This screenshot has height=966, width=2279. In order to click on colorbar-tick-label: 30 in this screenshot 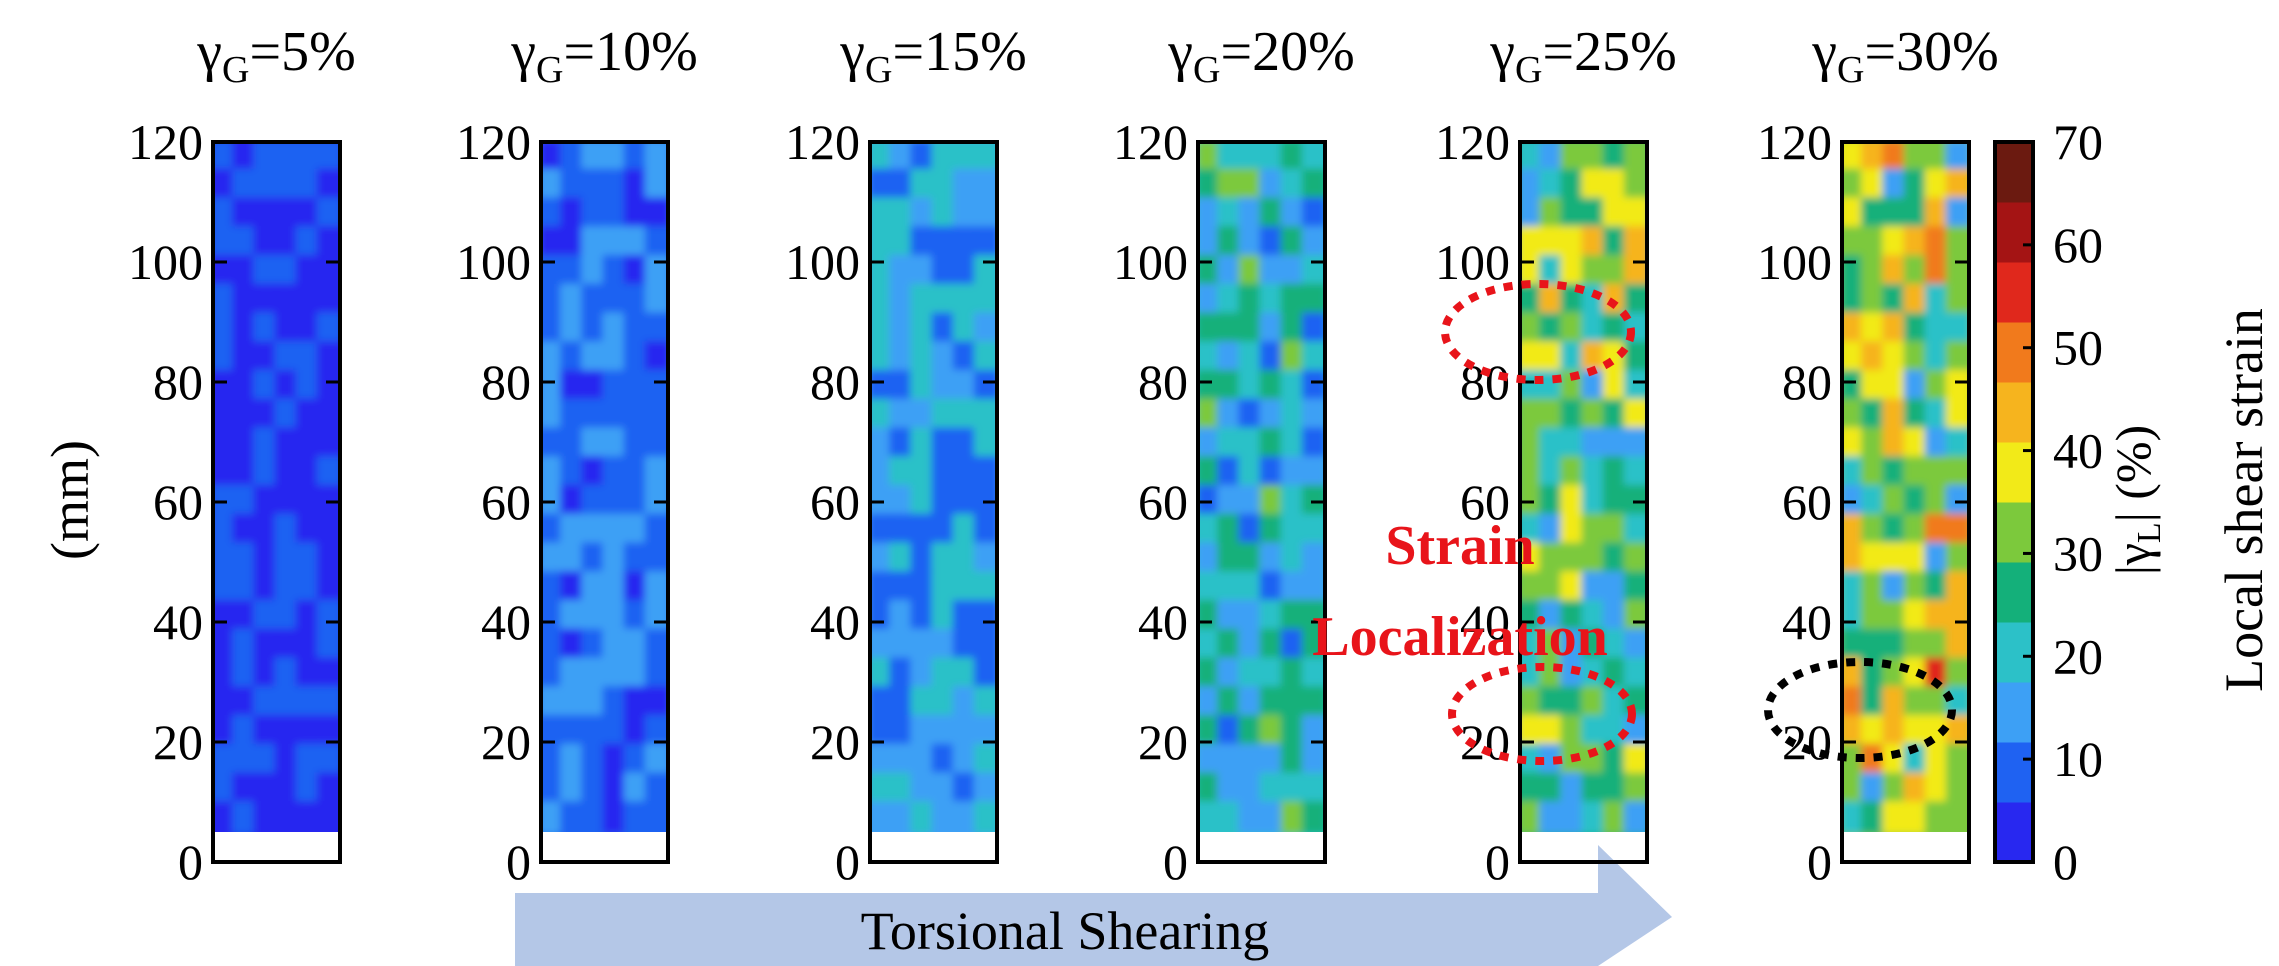, I will do `click(2078, 553)`.